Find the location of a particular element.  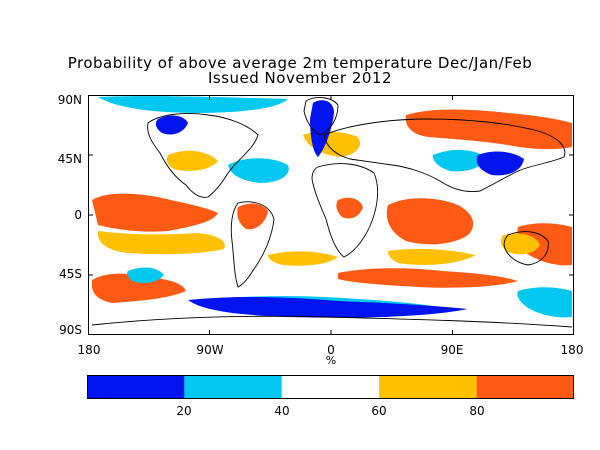

field-south-pacific-high is located at coordinates (139, 288).